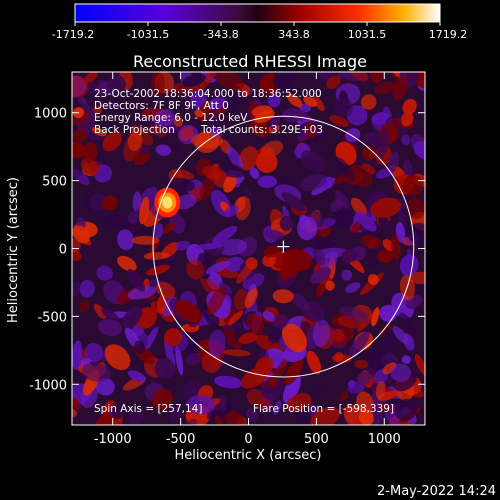  What do you see at coordinates (134, 130) in the screenshot?
I see `annotation-method: Back Projection` at bounding box center [134, 130].